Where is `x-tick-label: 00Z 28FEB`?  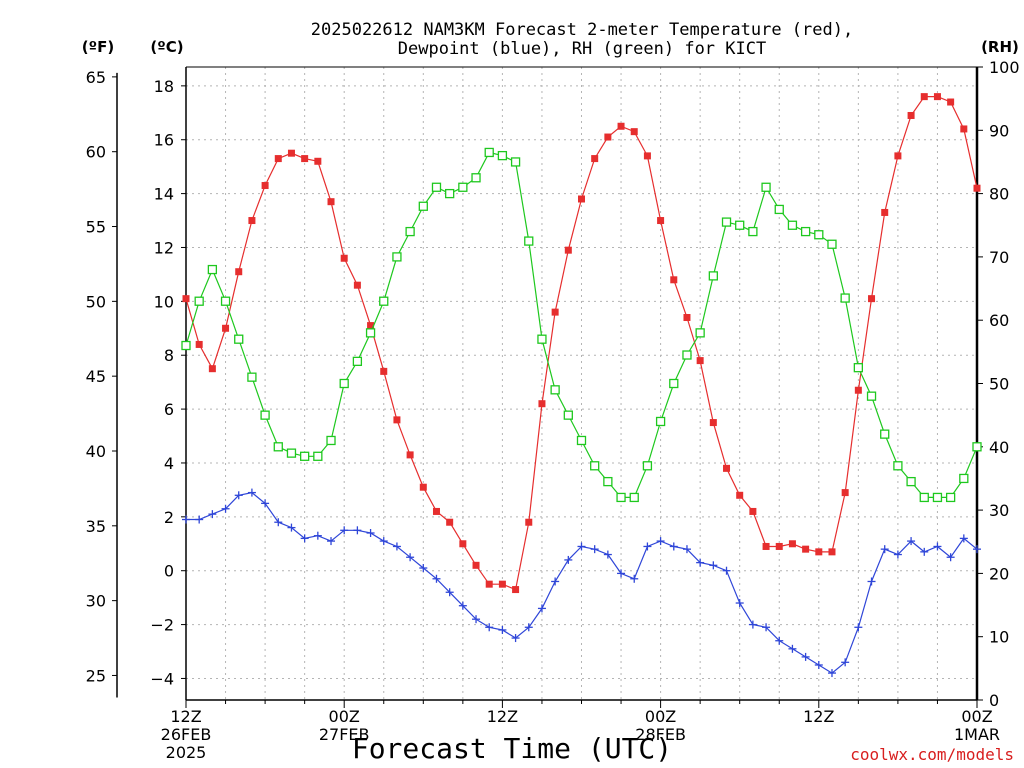
x-tick-label: 00Z 28FEB is located at coordinates (660, 725).